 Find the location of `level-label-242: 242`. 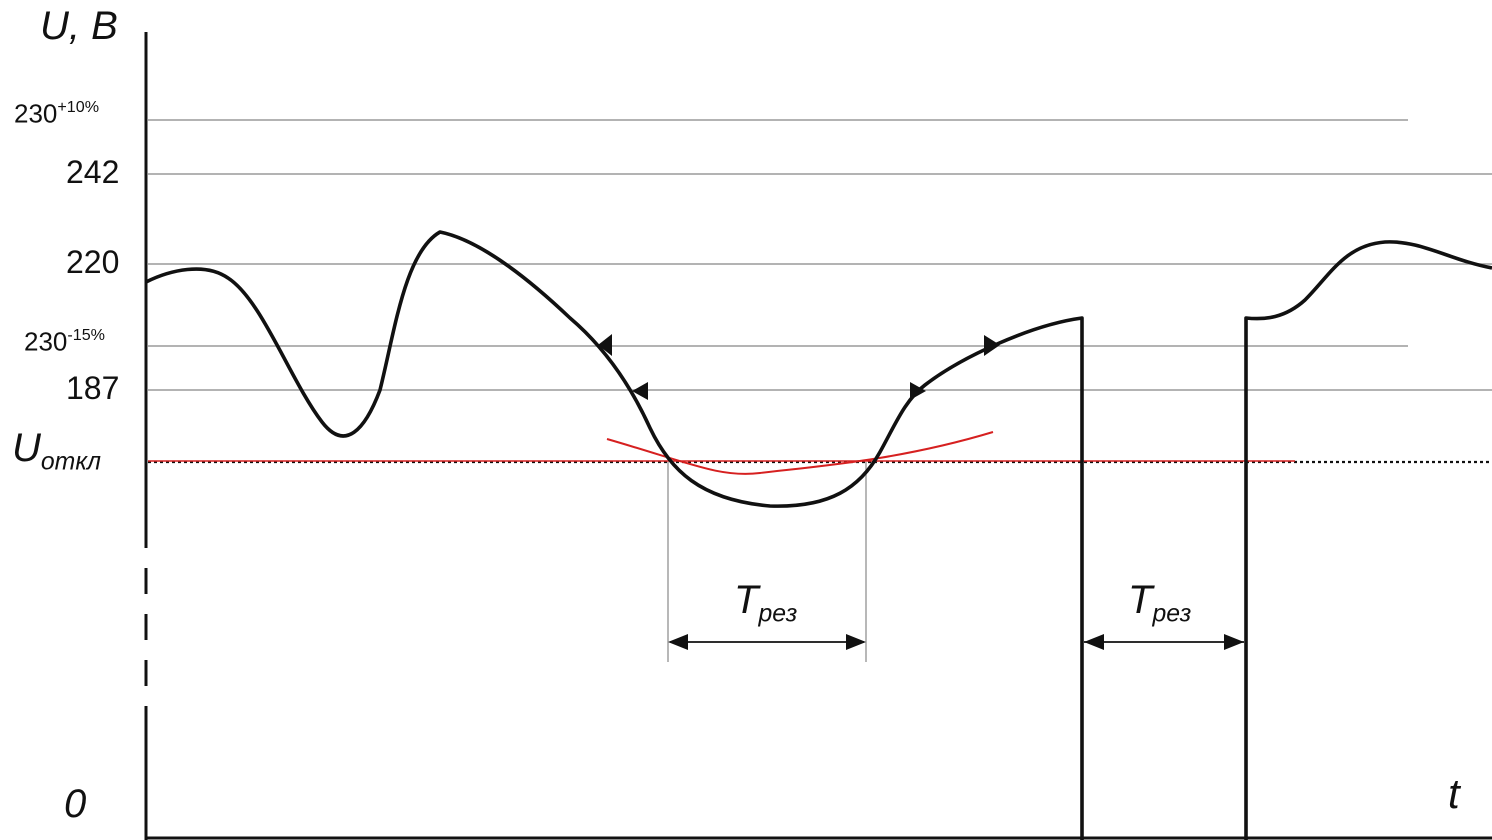

level-label-242: 242 is located at coordinates (93, 172).